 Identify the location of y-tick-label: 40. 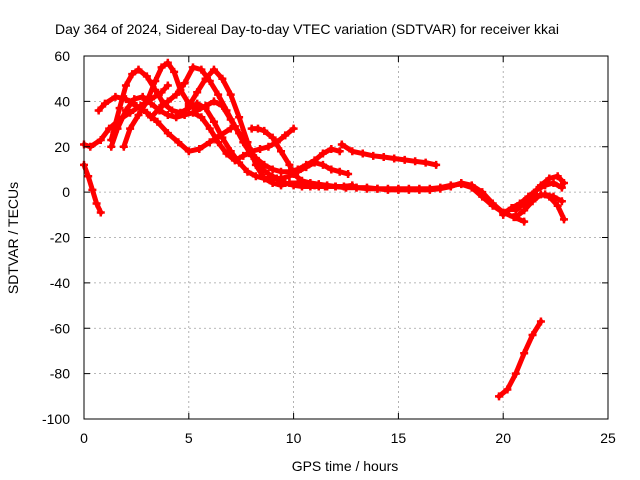
(62, 101).